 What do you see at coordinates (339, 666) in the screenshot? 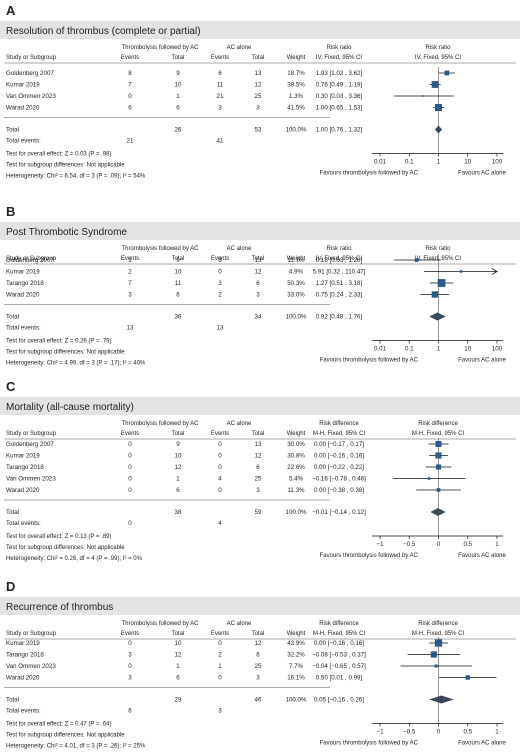
I see `ci-value: −0.04 [−0.65 , 0.57]` at bounding box center [339, 666].